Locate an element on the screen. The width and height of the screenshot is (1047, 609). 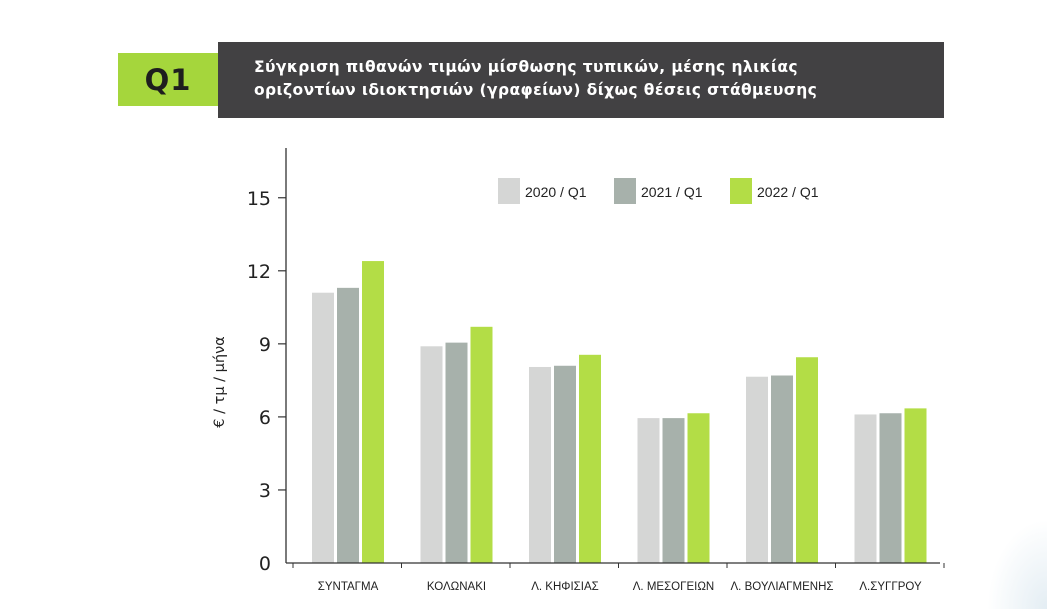
quarter-badge: Q1 is located at coordinates (168, 79).